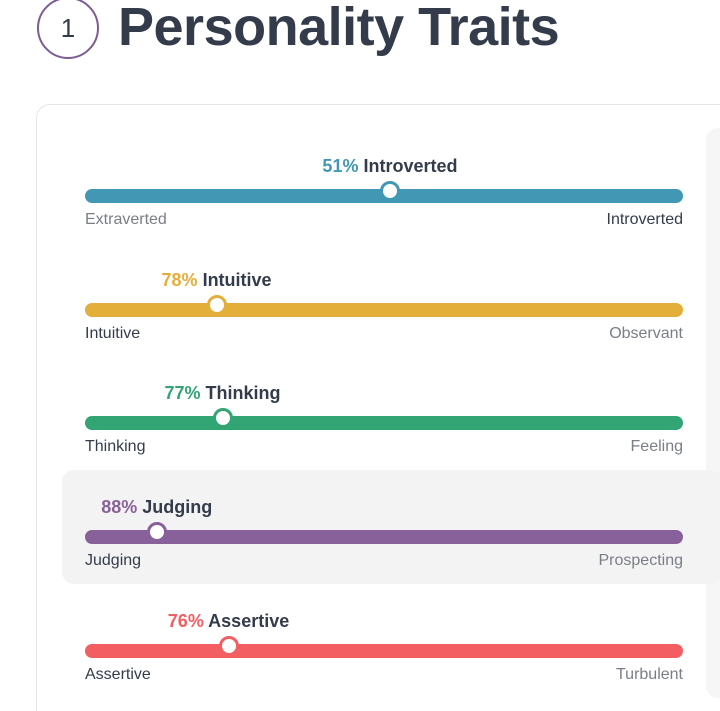 This screenshot has height=711, width=720. Describe the element at coordinates (185, 621) in the screenshot. I see `trait-percent: 76%` at that location.